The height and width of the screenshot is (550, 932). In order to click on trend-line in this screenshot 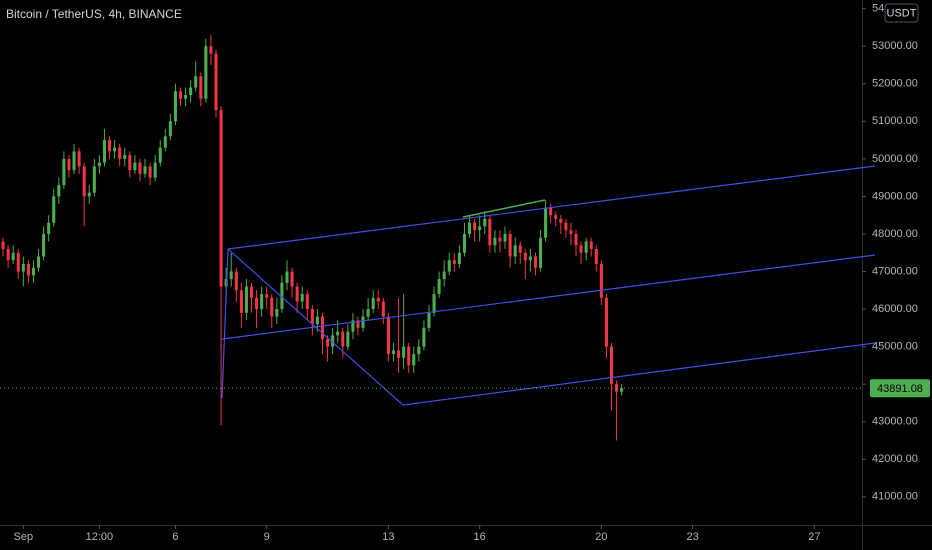, I will do `click(504, 208)`.